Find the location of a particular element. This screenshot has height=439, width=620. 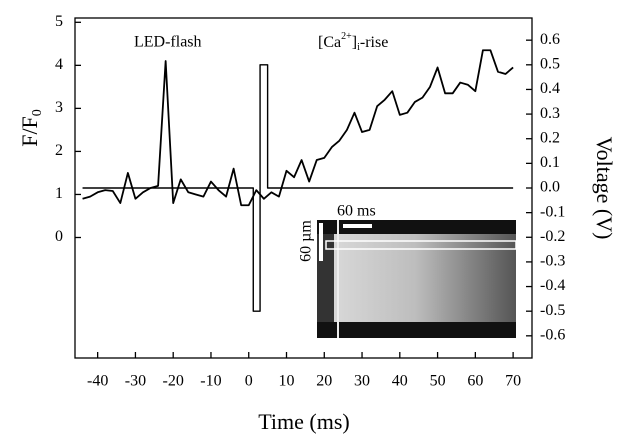

annotation: [Ca2+]i-rise is located at coordinates (353, 42).